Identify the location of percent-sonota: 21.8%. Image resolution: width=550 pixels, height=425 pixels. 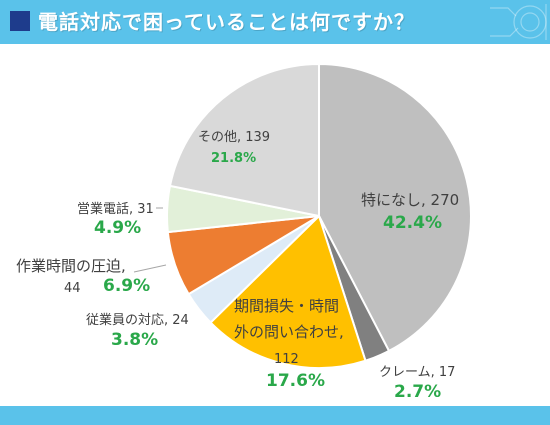
(234, 158).